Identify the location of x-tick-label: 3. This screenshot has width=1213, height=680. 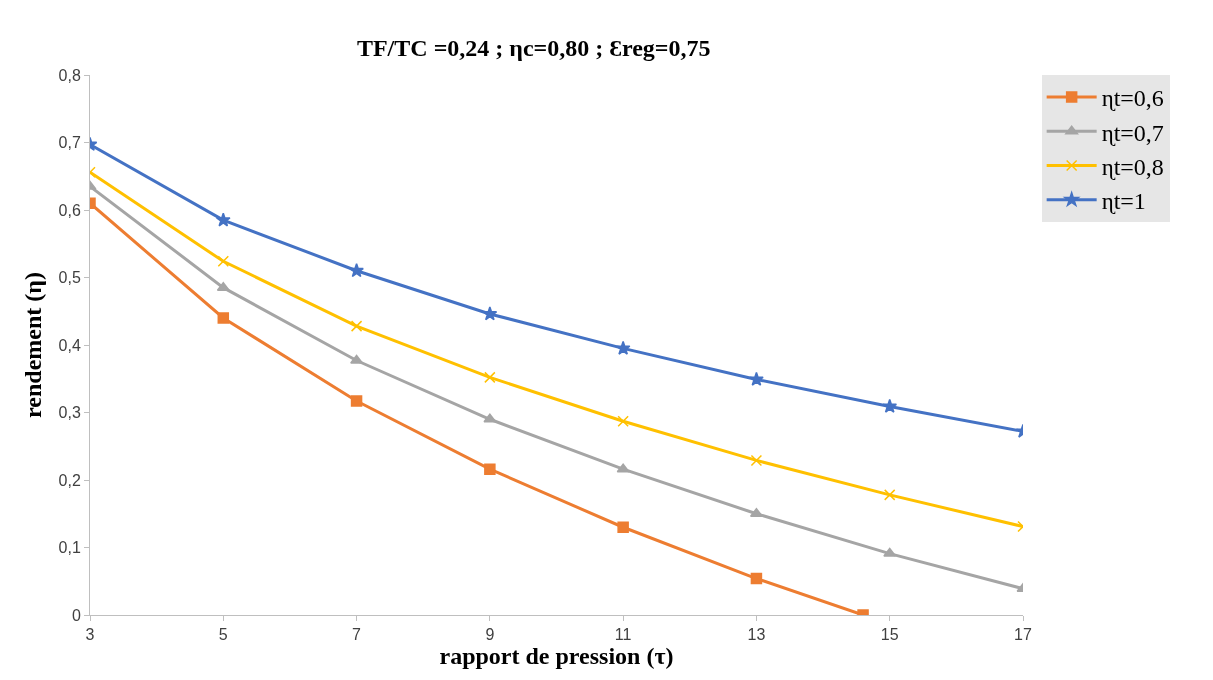
(90, 635).